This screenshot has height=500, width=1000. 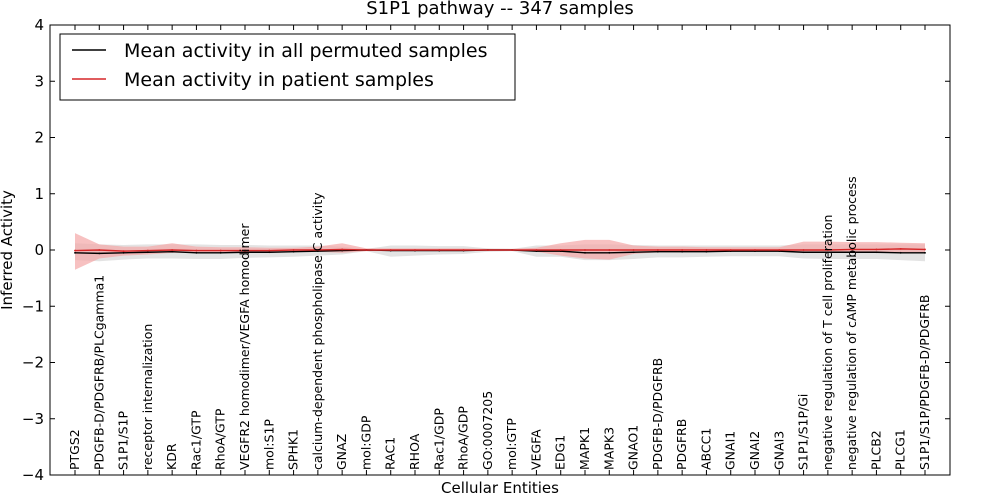 I want to click on x-category-label: mol:GDP, so click(x=365, y=442).